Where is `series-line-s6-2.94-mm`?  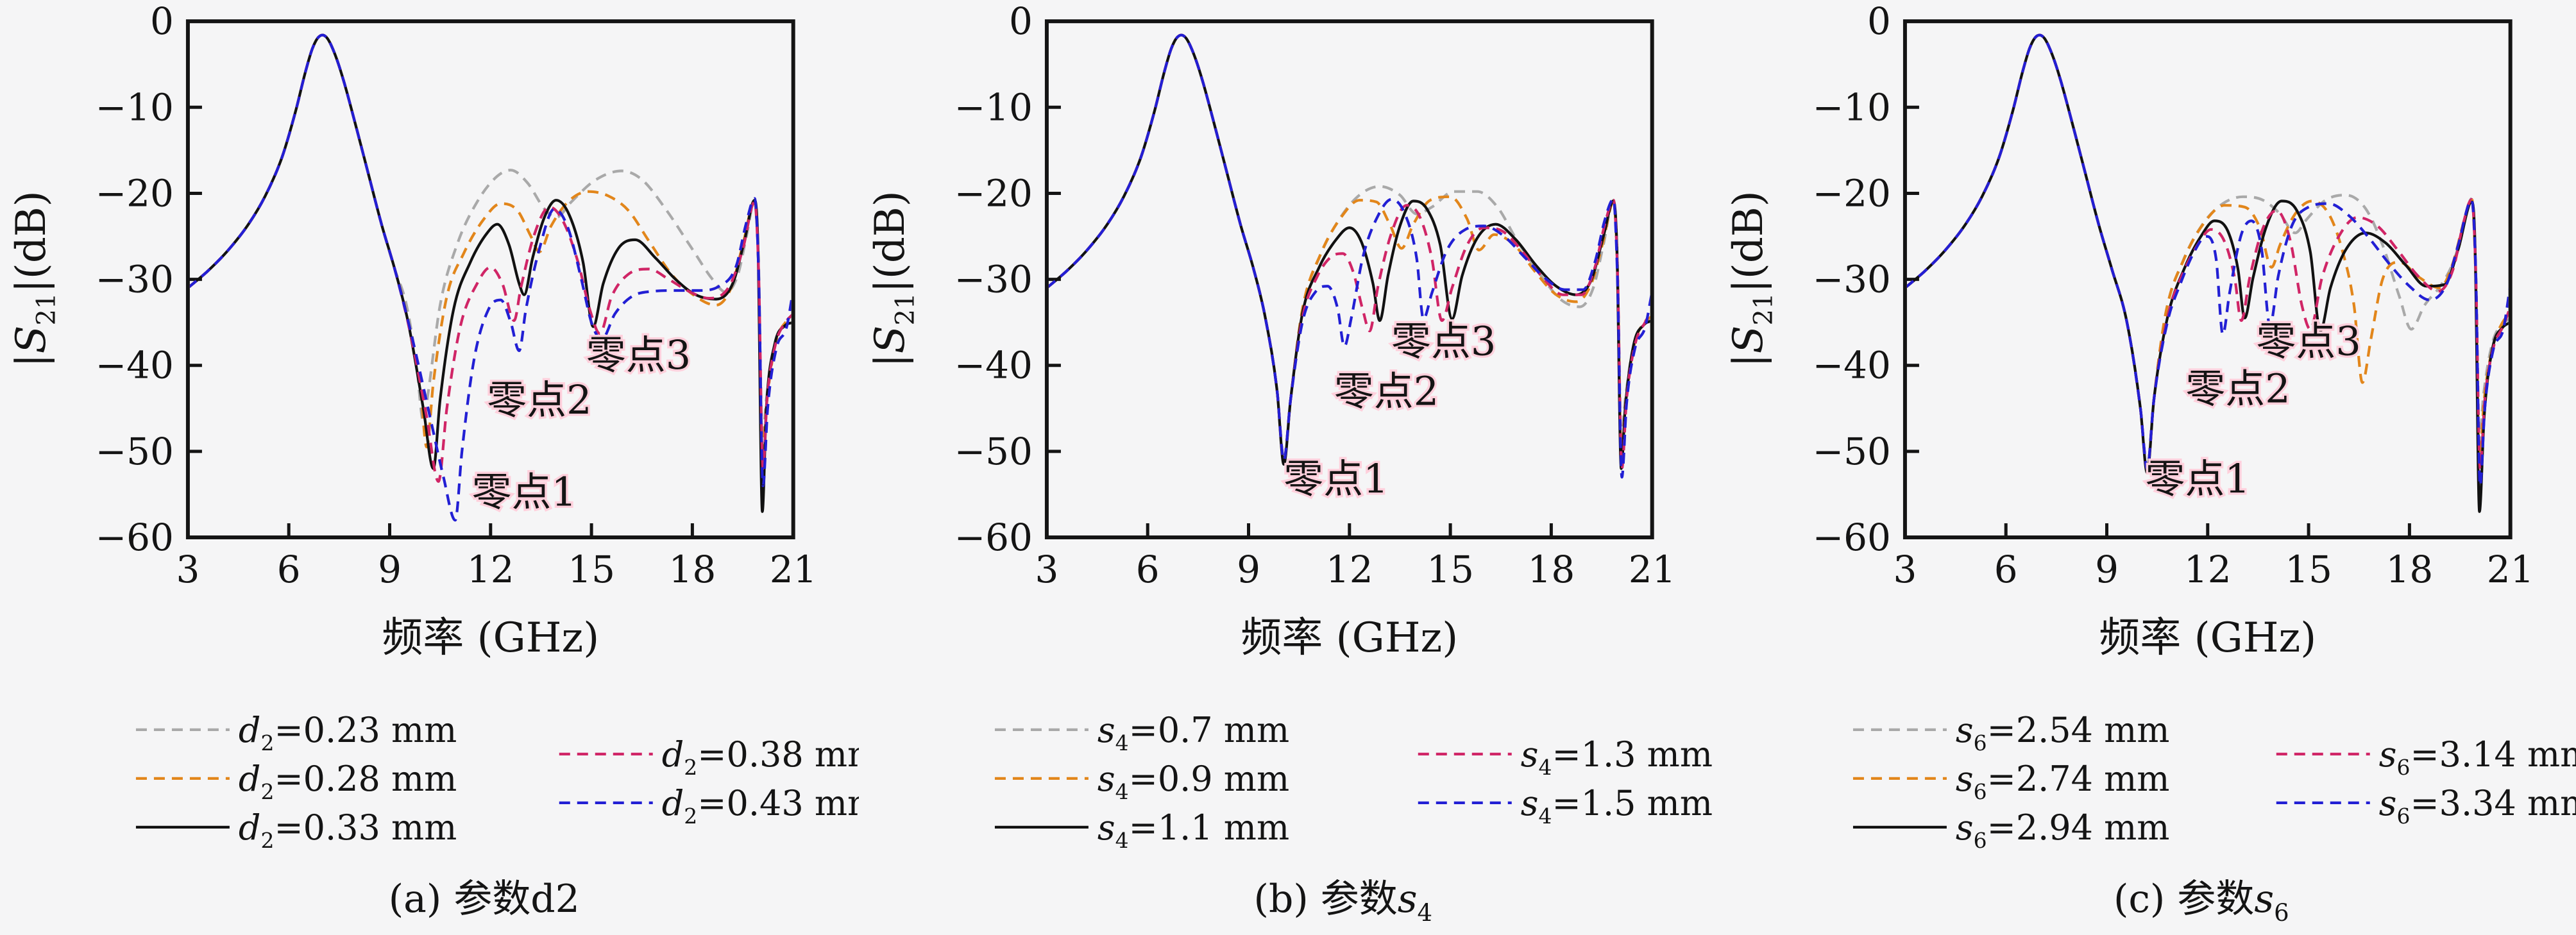 series-line-s6-2.94-mm is located at coordinates (2208, 273).